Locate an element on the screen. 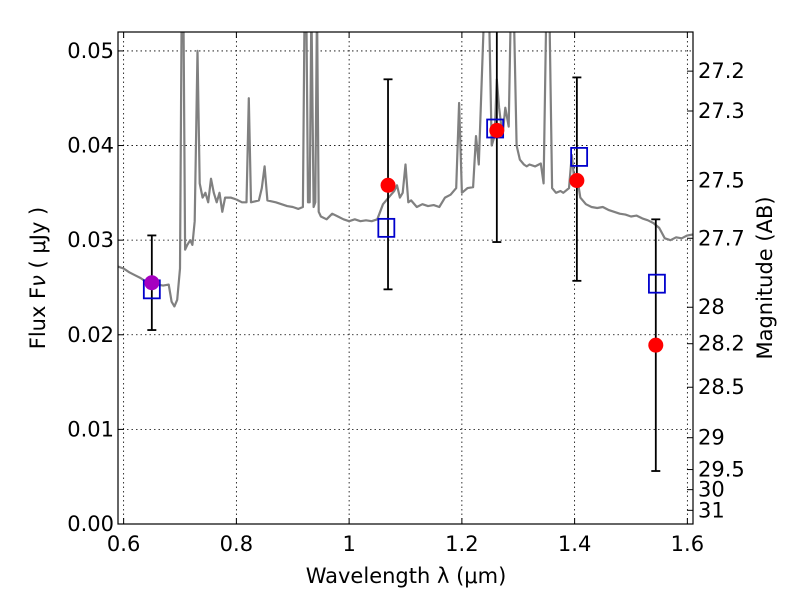 The width and height of the screenshot is (800, 600). mag-tick-label: 28 is located at coordinates (711, 307).